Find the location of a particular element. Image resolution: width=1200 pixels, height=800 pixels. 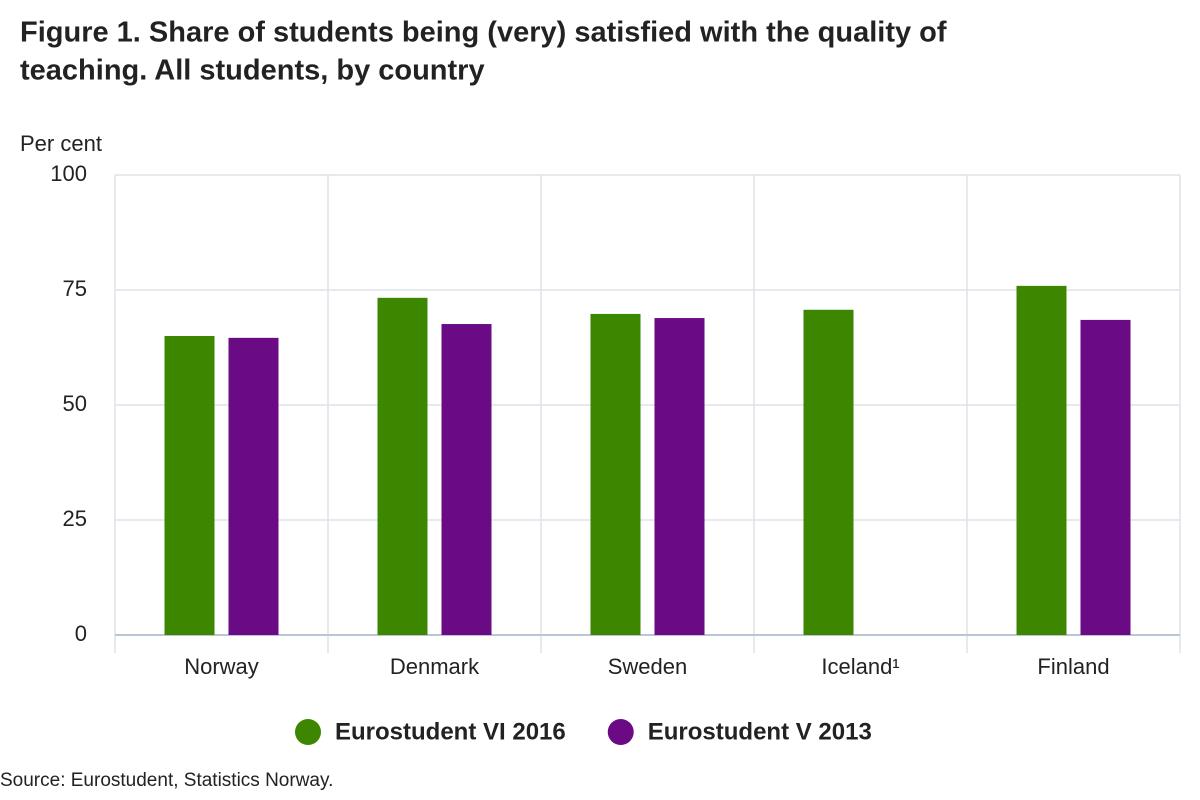

y-tick-label: 75 is located at coordinates (75, 288).